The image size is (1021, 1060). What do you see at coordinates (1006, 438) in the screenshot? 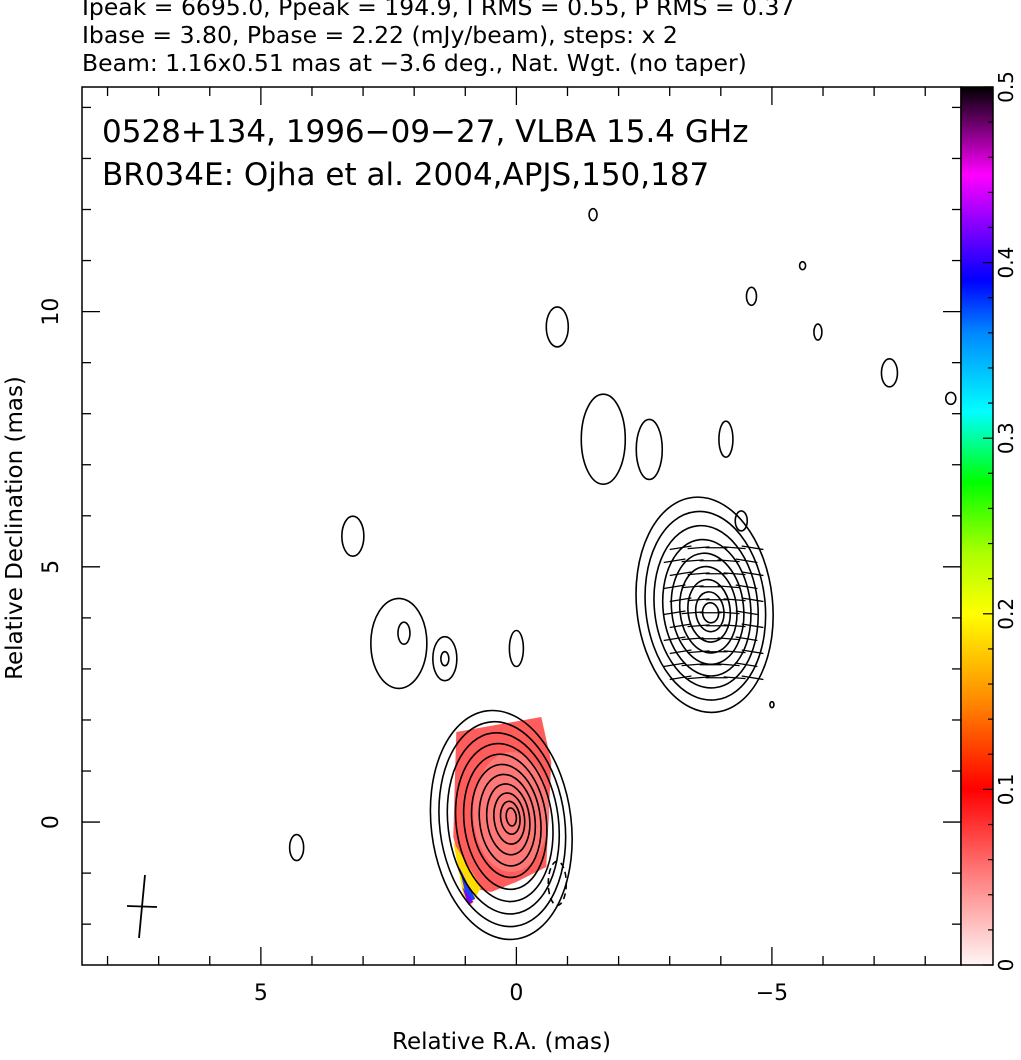
I see `colorbar-tick-label: 0.3` at bounding box center [1006, 438].